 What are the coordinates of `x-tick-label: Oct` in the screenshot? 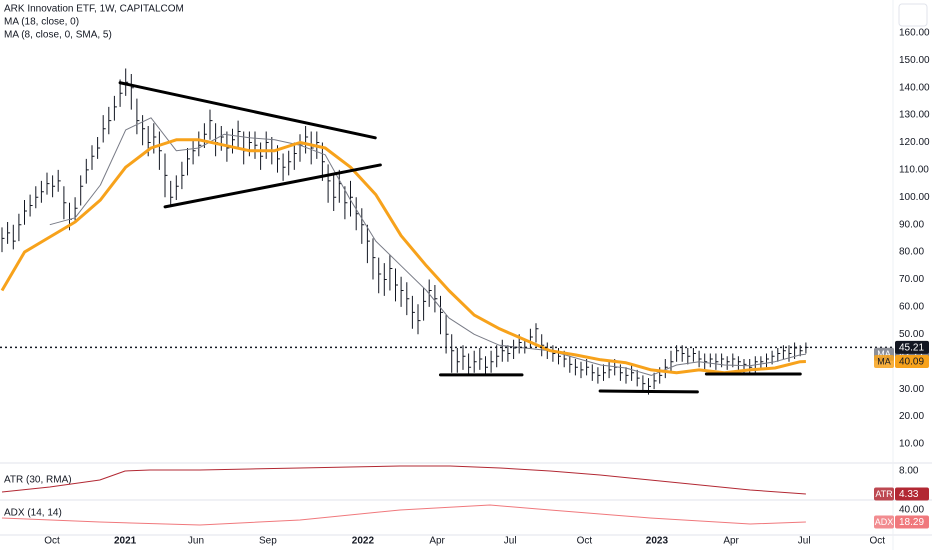 It's located at (877, 541).